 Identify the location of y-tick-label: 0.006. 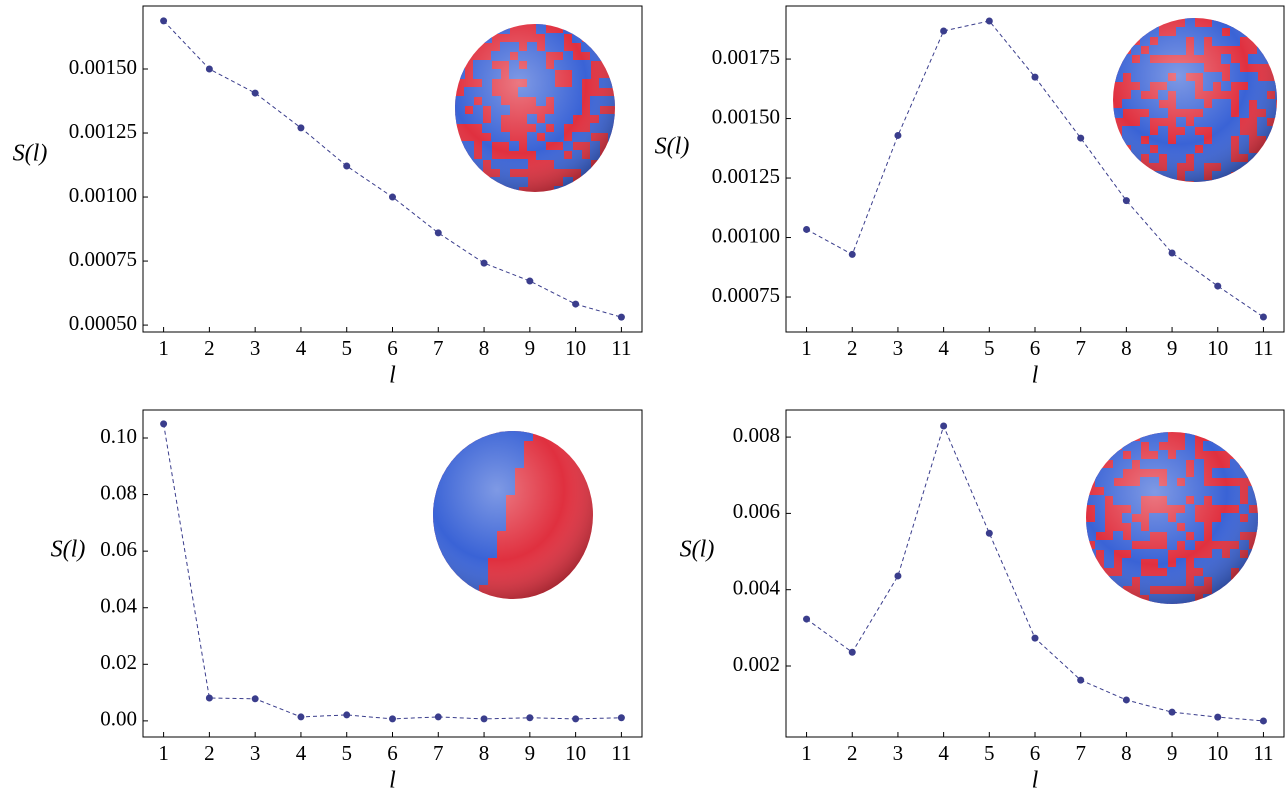
(756, 511).